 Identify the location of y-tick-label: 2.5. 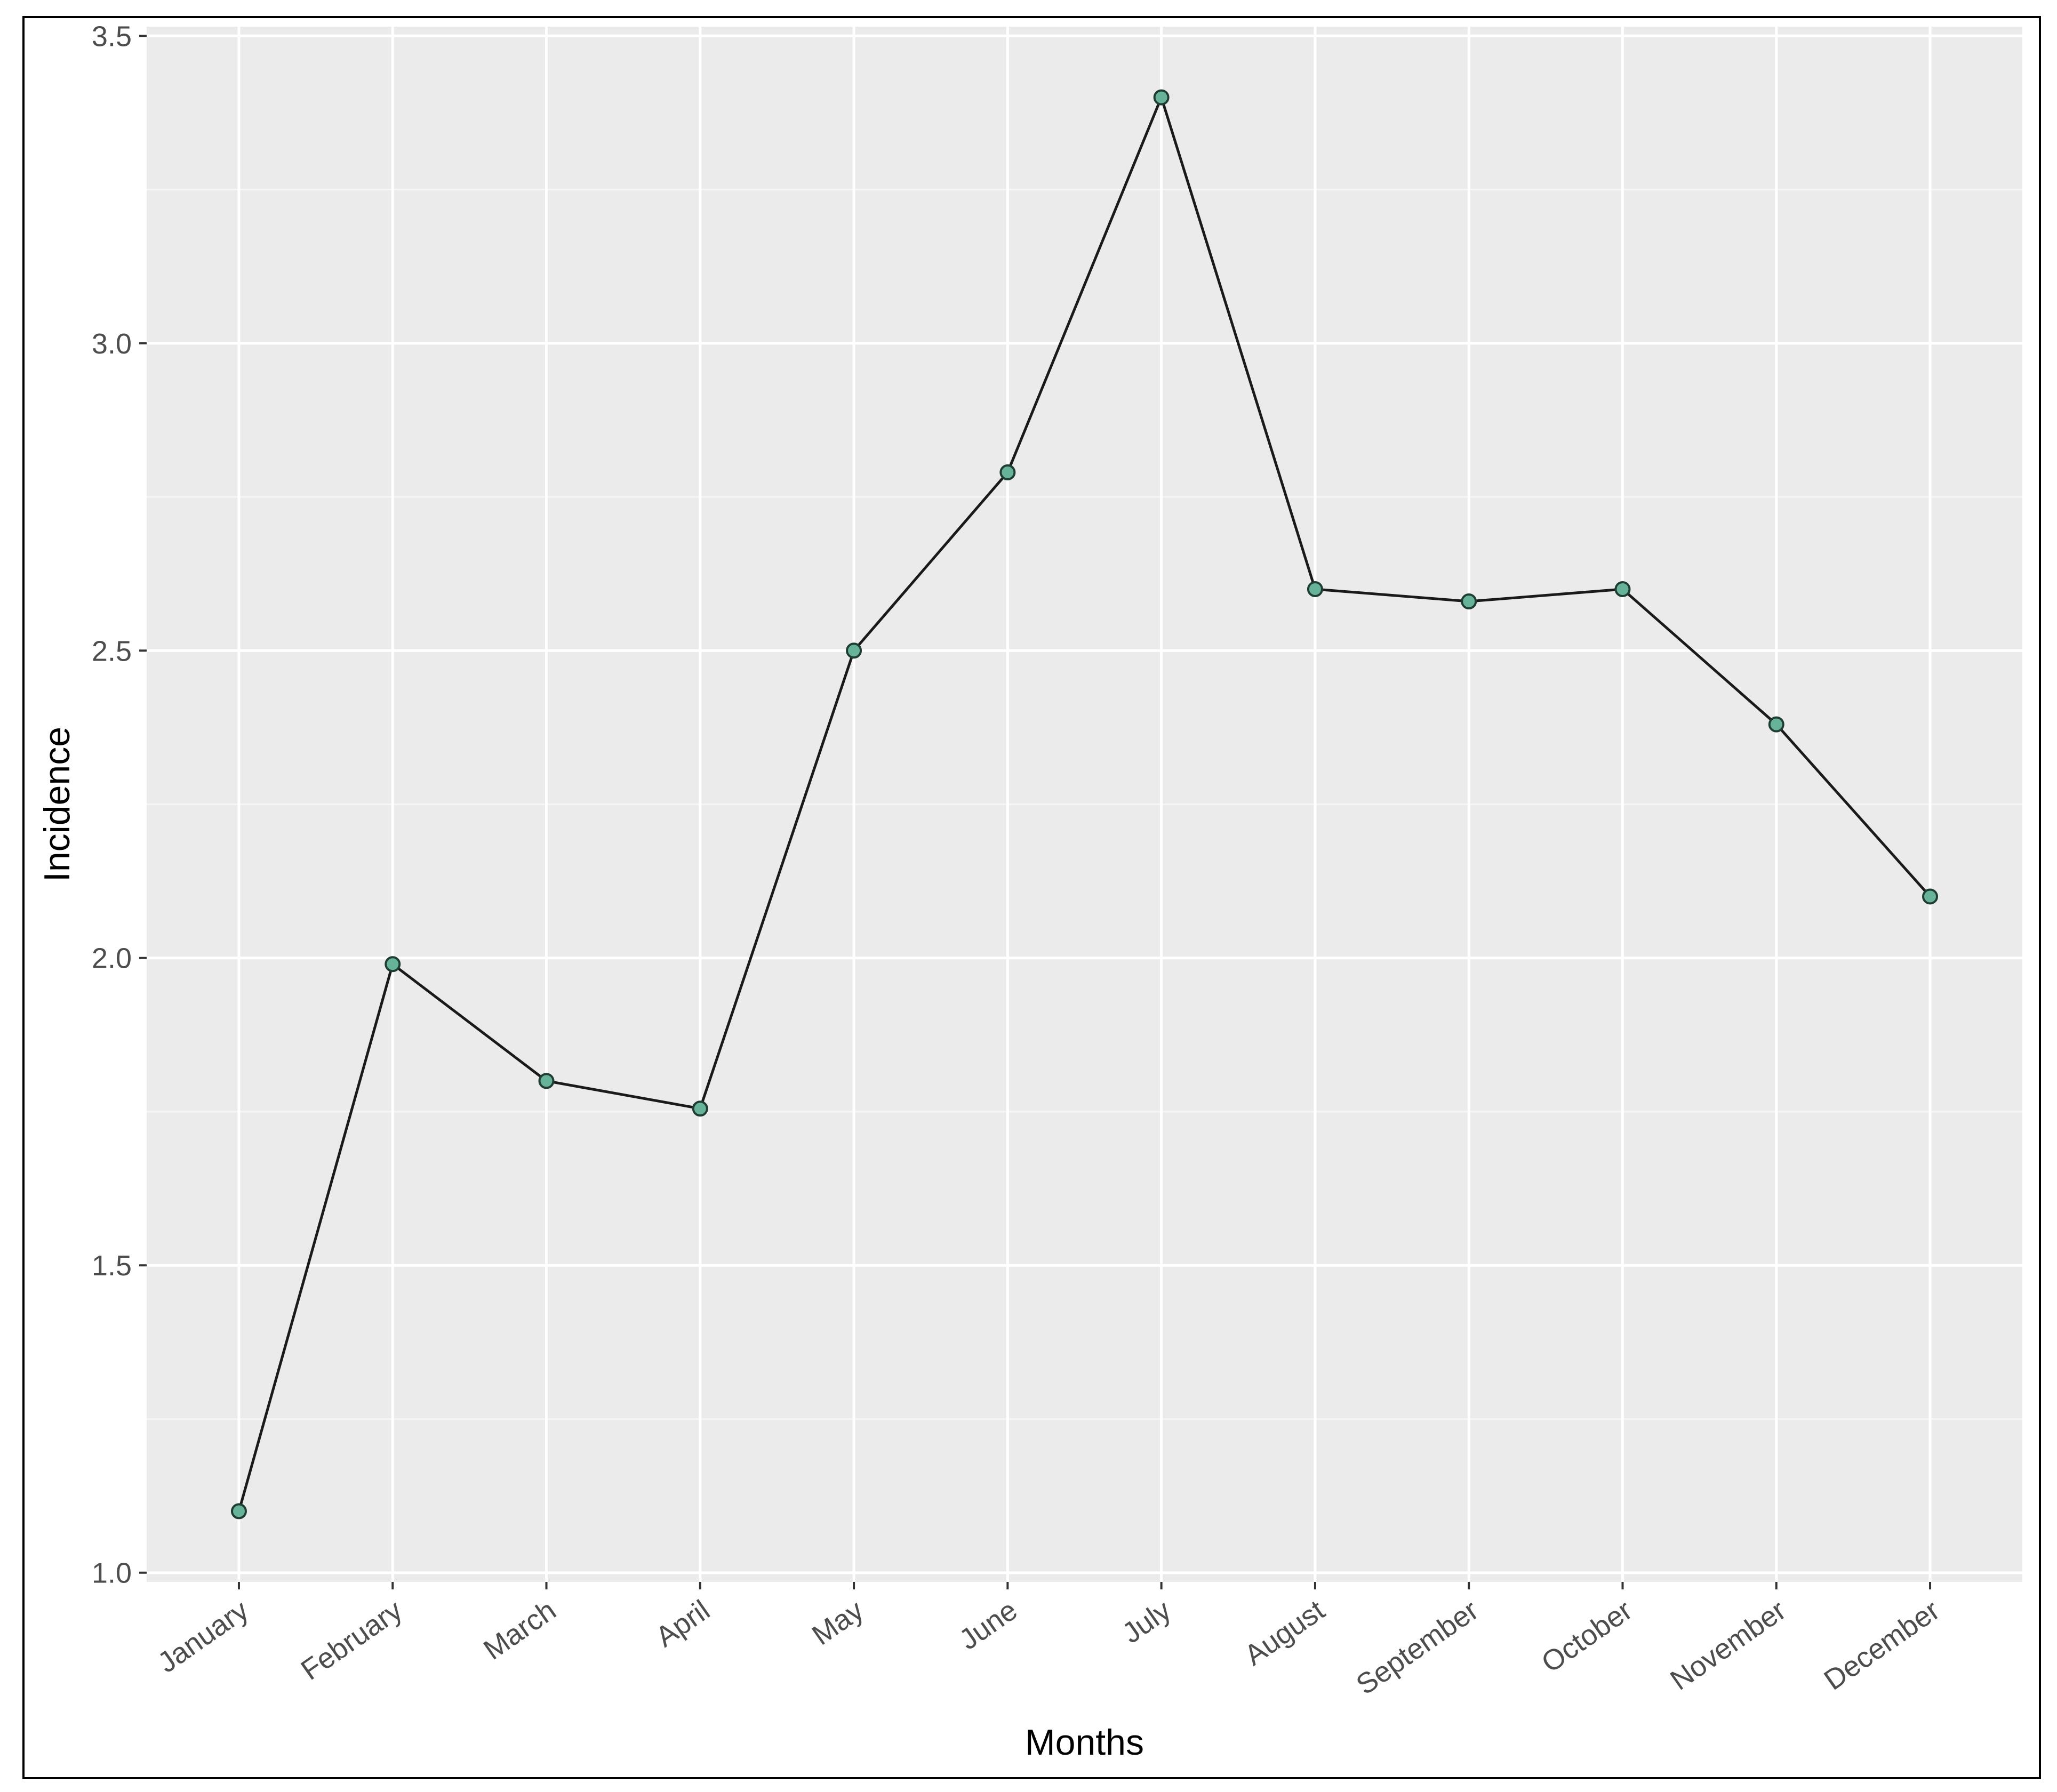
(112, 651).